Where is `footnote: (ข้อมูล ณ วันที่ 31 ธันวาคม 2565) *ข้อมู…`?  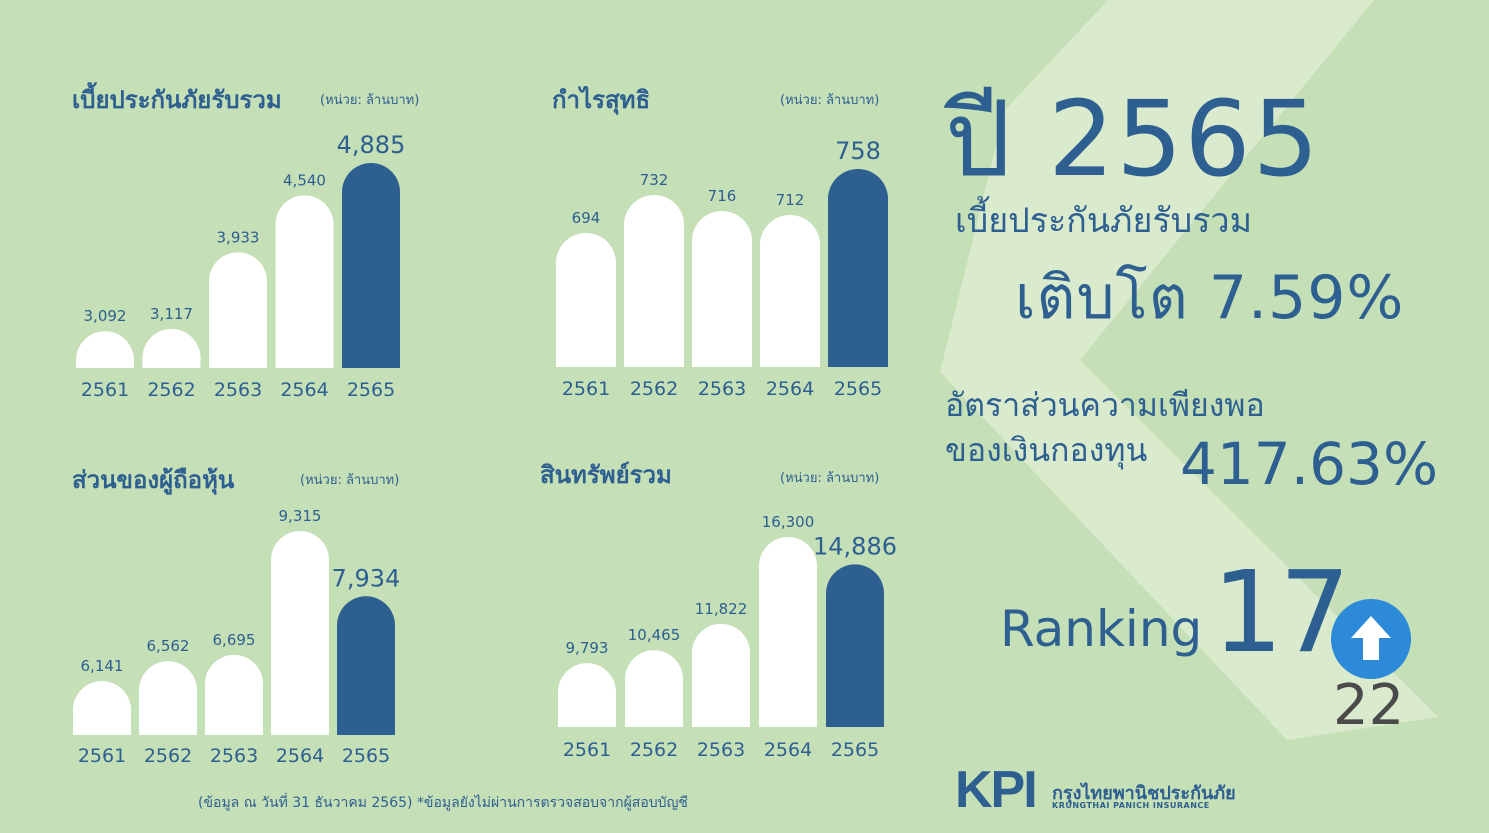 footnote: (ข้อมูล ณ วันที่ 31 ธันวาคม 2565) *ข้อมู… is located at coordinates (443, 803).